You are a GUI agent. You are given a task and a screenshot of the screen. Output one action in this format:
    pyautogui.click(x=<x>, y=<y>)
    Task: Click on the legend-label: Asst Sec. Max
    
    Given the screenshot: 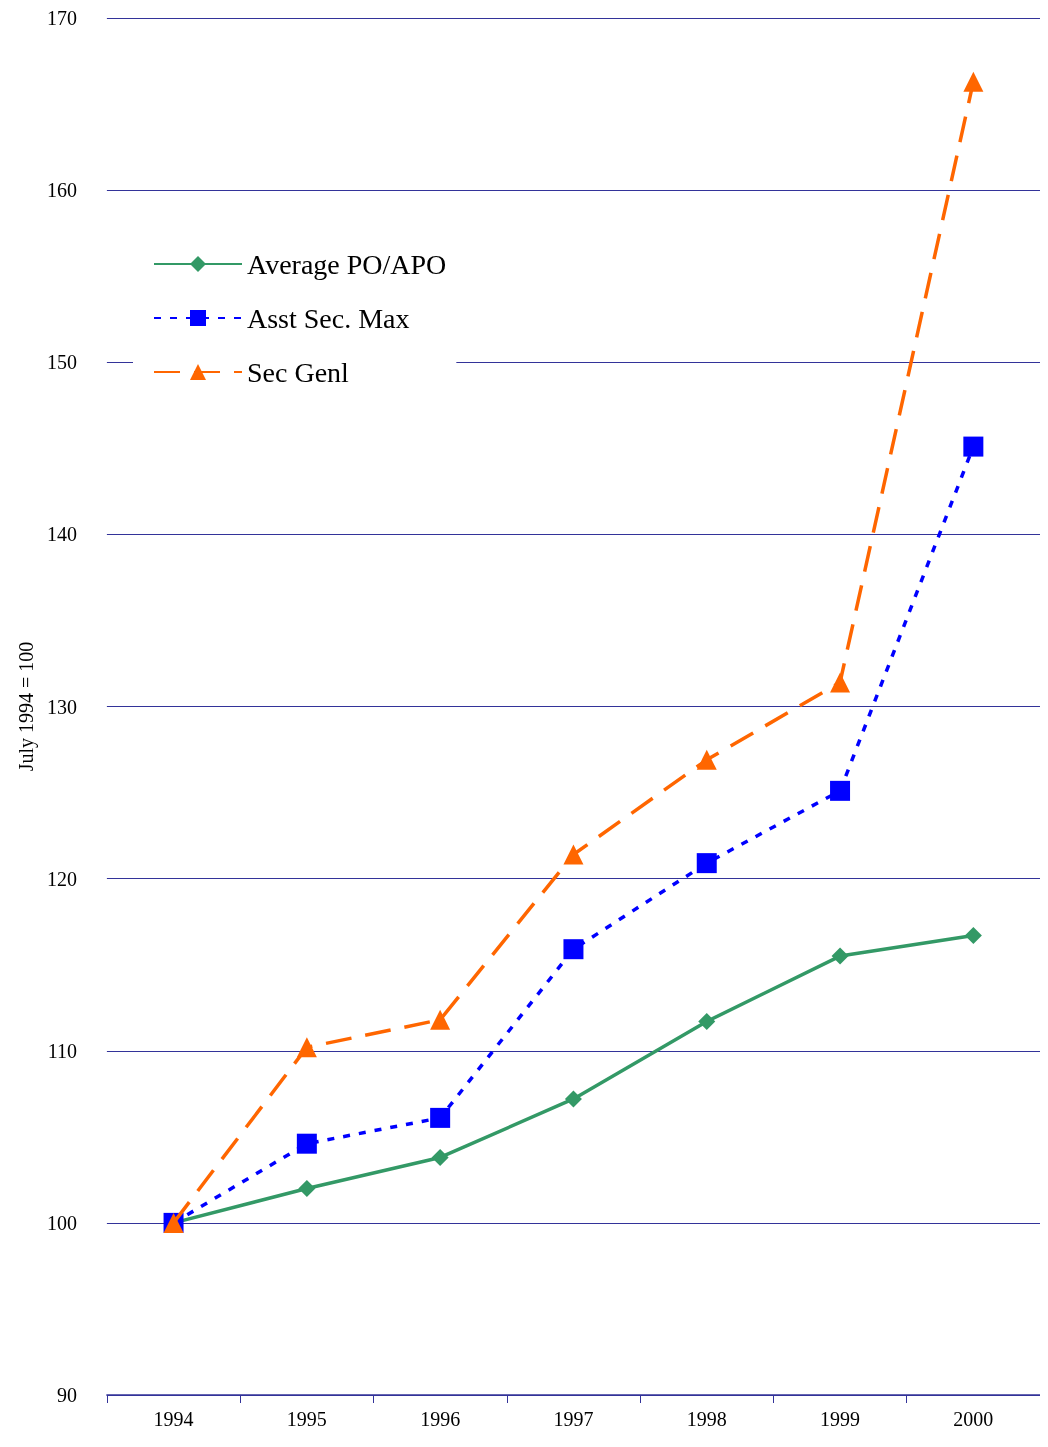 What is the action you would take?
    pyautogui.click(x=328, y=318)
    